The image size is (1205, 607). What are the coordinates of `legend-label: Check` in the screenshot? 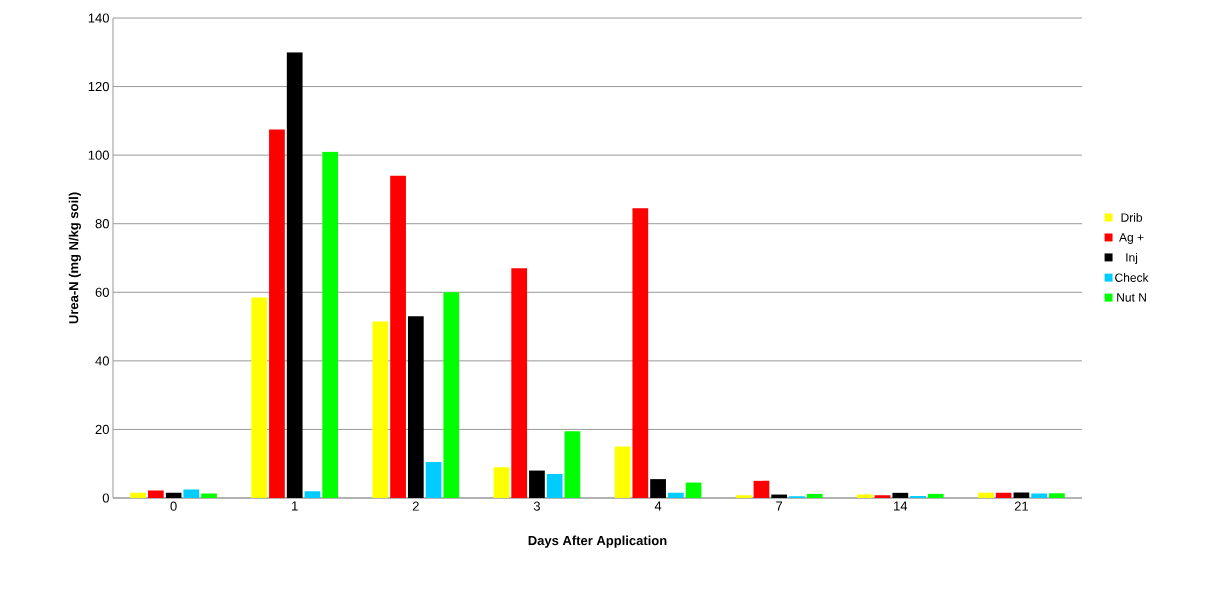 It's located at (1132, 277).